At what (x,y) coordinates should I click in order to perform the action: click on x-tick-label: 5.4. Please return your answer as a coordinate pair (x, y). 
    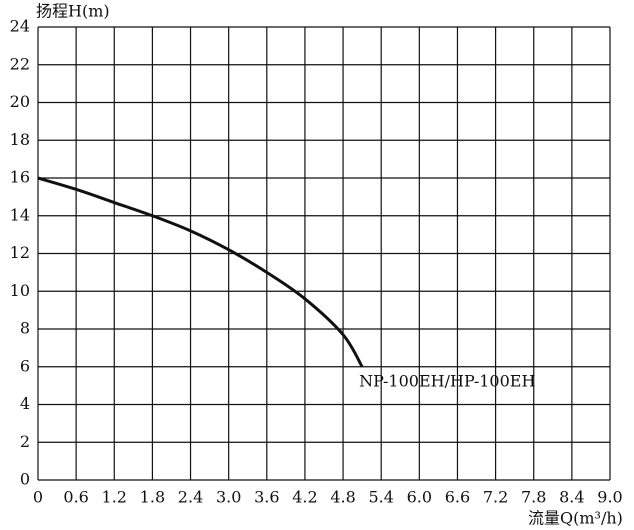
    Looking at the image, I should click on (380, 497).